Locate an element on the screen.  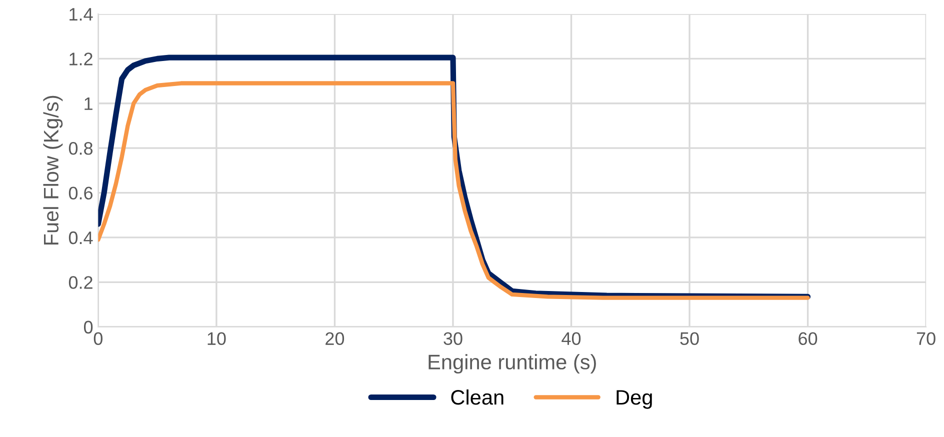
y-tick-label: 1.4 is located at coordinates (81, 14).